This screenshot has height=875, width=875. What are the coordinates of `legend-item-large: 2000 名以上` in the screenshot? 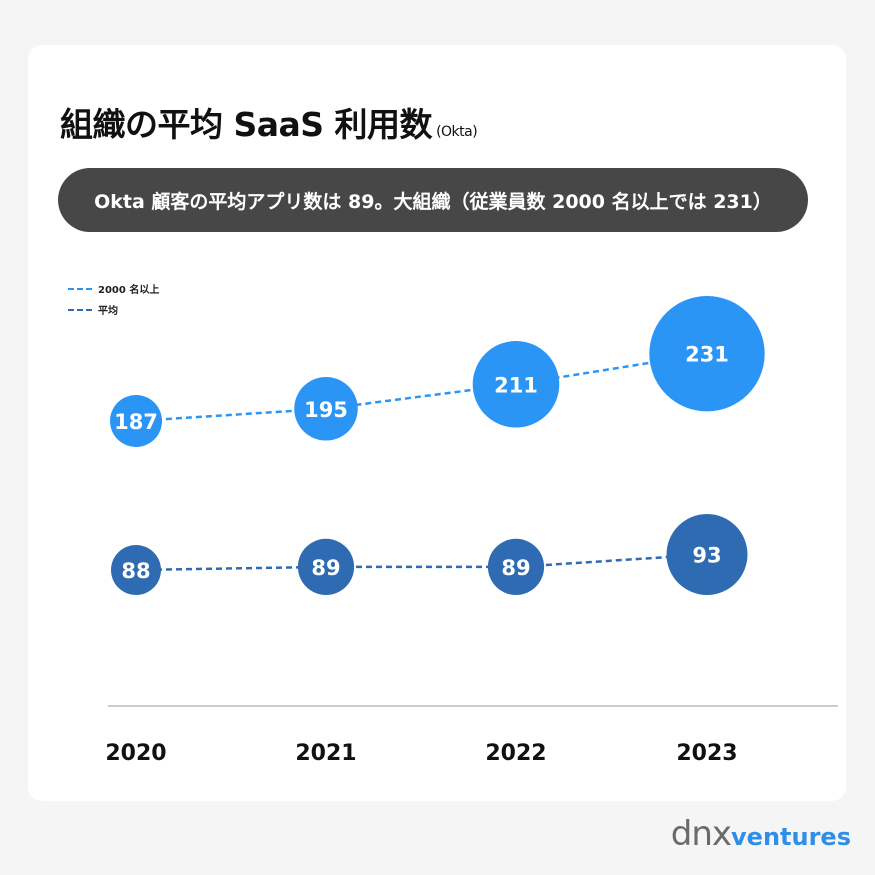 It's located at (113, 288).